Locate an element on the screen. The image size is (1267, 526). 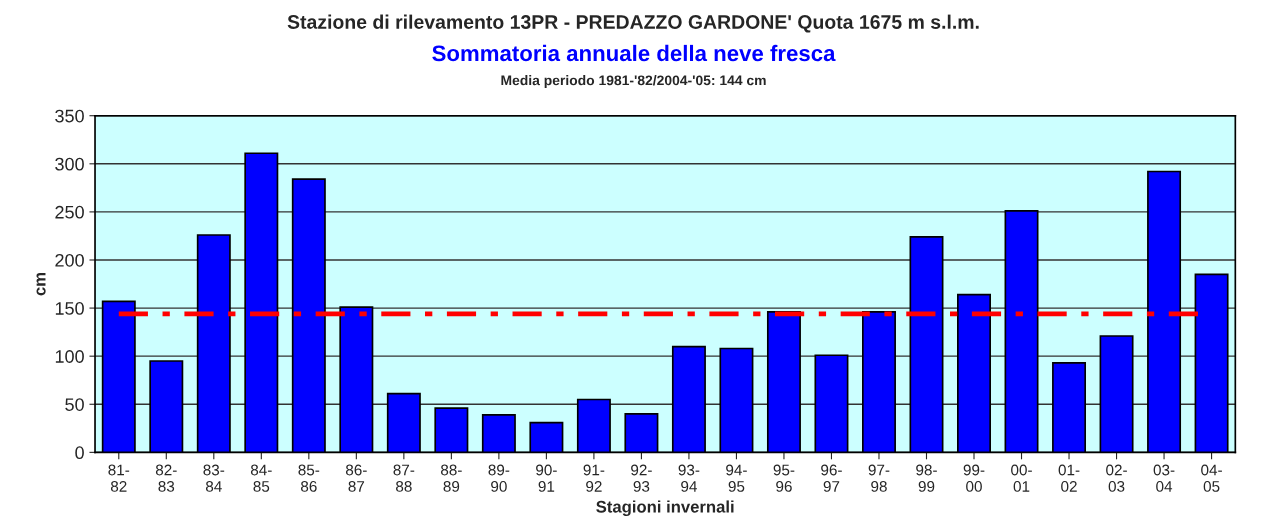
y-tick-label: 300 is located at coordinates (69, 164).